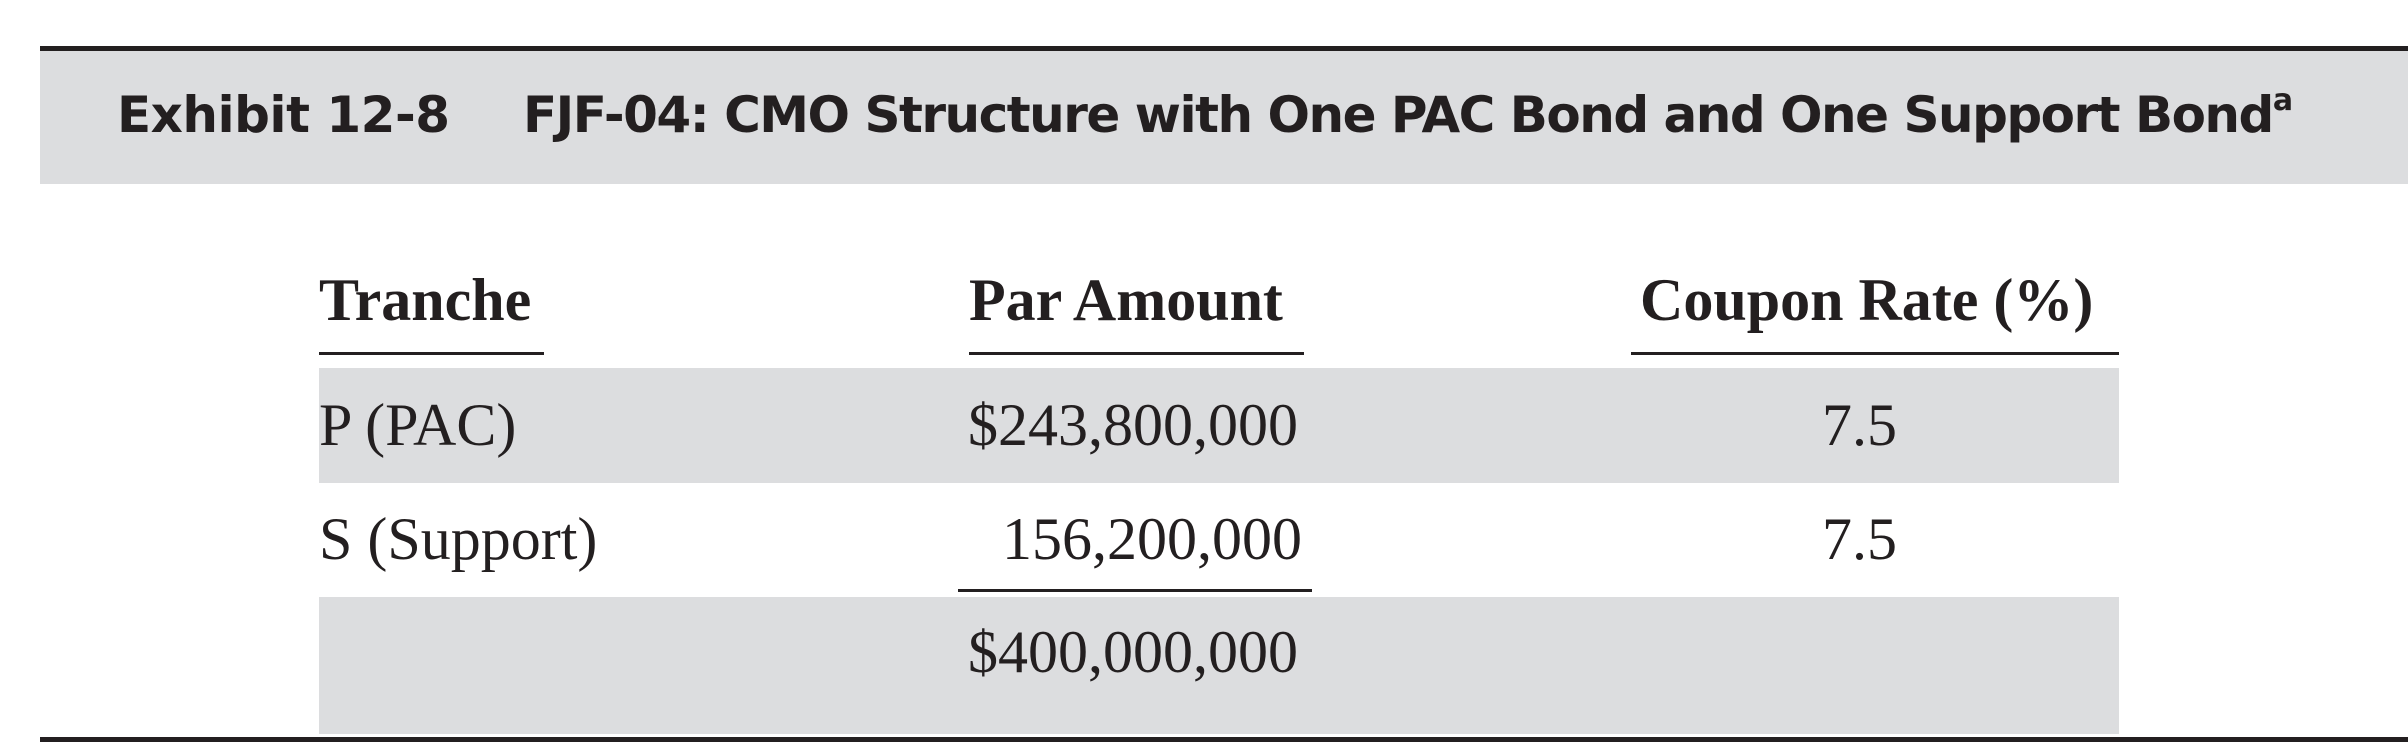 This screenshot has width=2408, height=754. I want to click on subtotal-rule, so click(1135, 590).